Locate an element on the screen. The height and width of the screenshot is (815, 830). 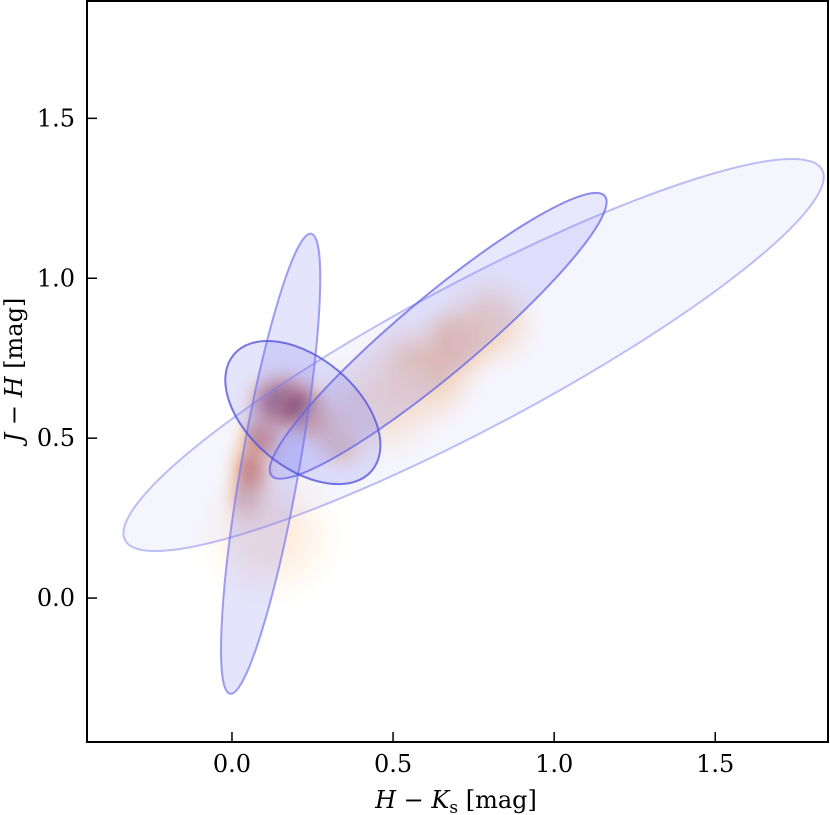
x-axis-label: H − Ks [mag] is located at coordinates (455, 800).